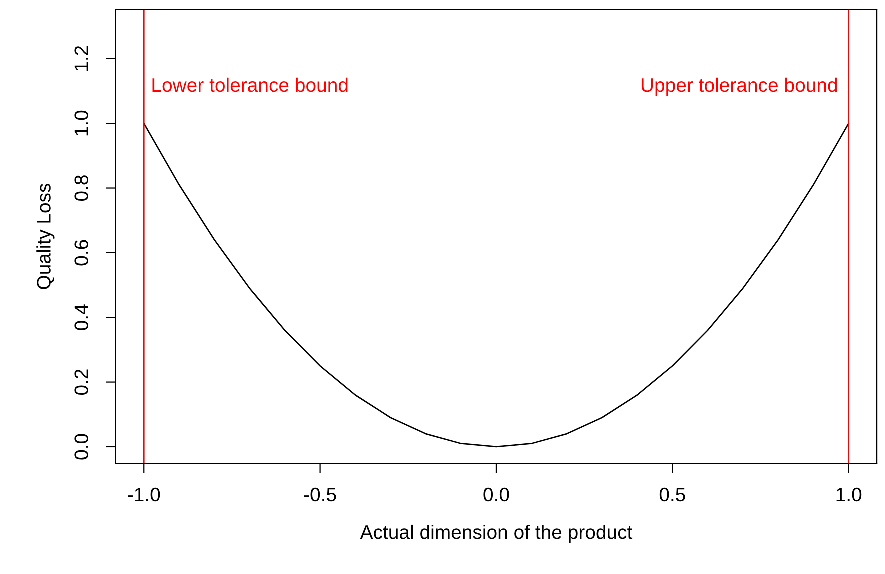 This screenshot has height=574, width=885. What do you see at coordinates (81, 383) in the screenshot?
I see `y-tick-label: 0.2` at bounding box center [81, 383].